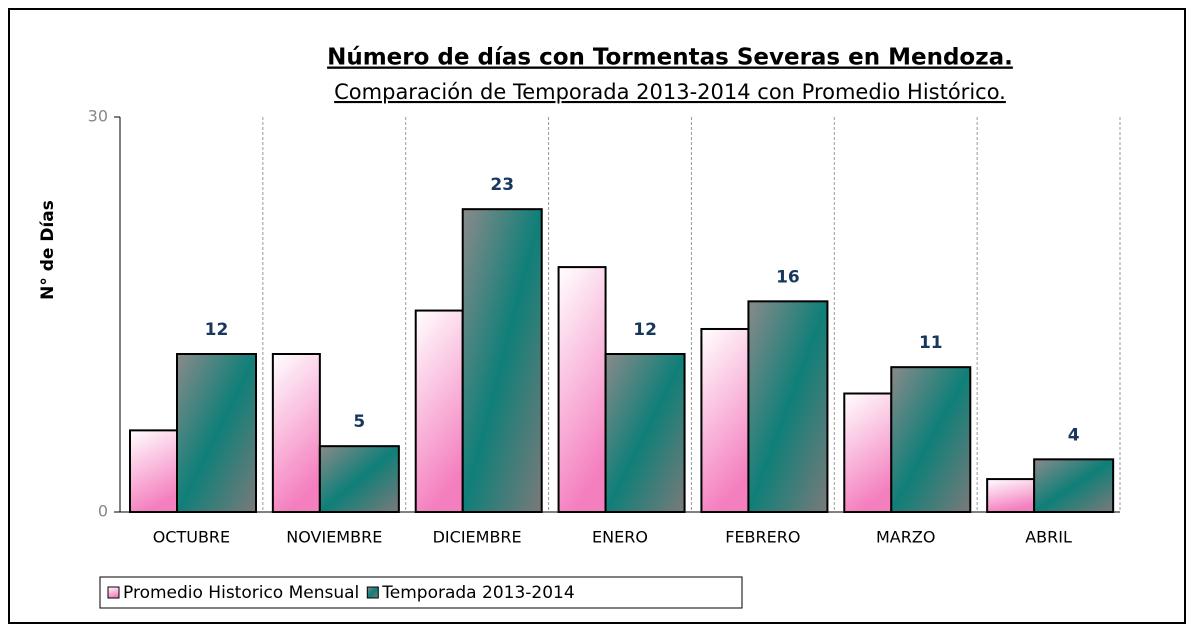 This screenshot has height=632, width=1195. I want to click on x-tick-label: FEBRERO, so click(762, 537).